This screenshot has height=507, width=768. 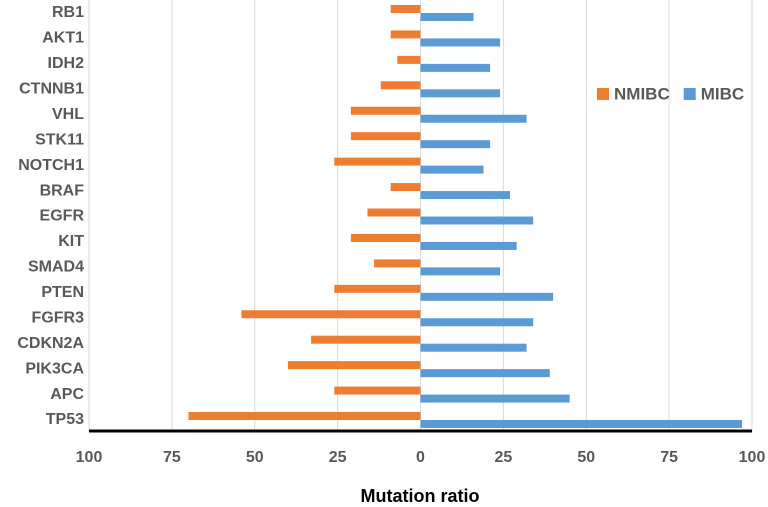 What do you see at coordinates (56, 267) in the screenshot?
I see `y-tick-label: SMAD4` at bounding box center [56, 267].